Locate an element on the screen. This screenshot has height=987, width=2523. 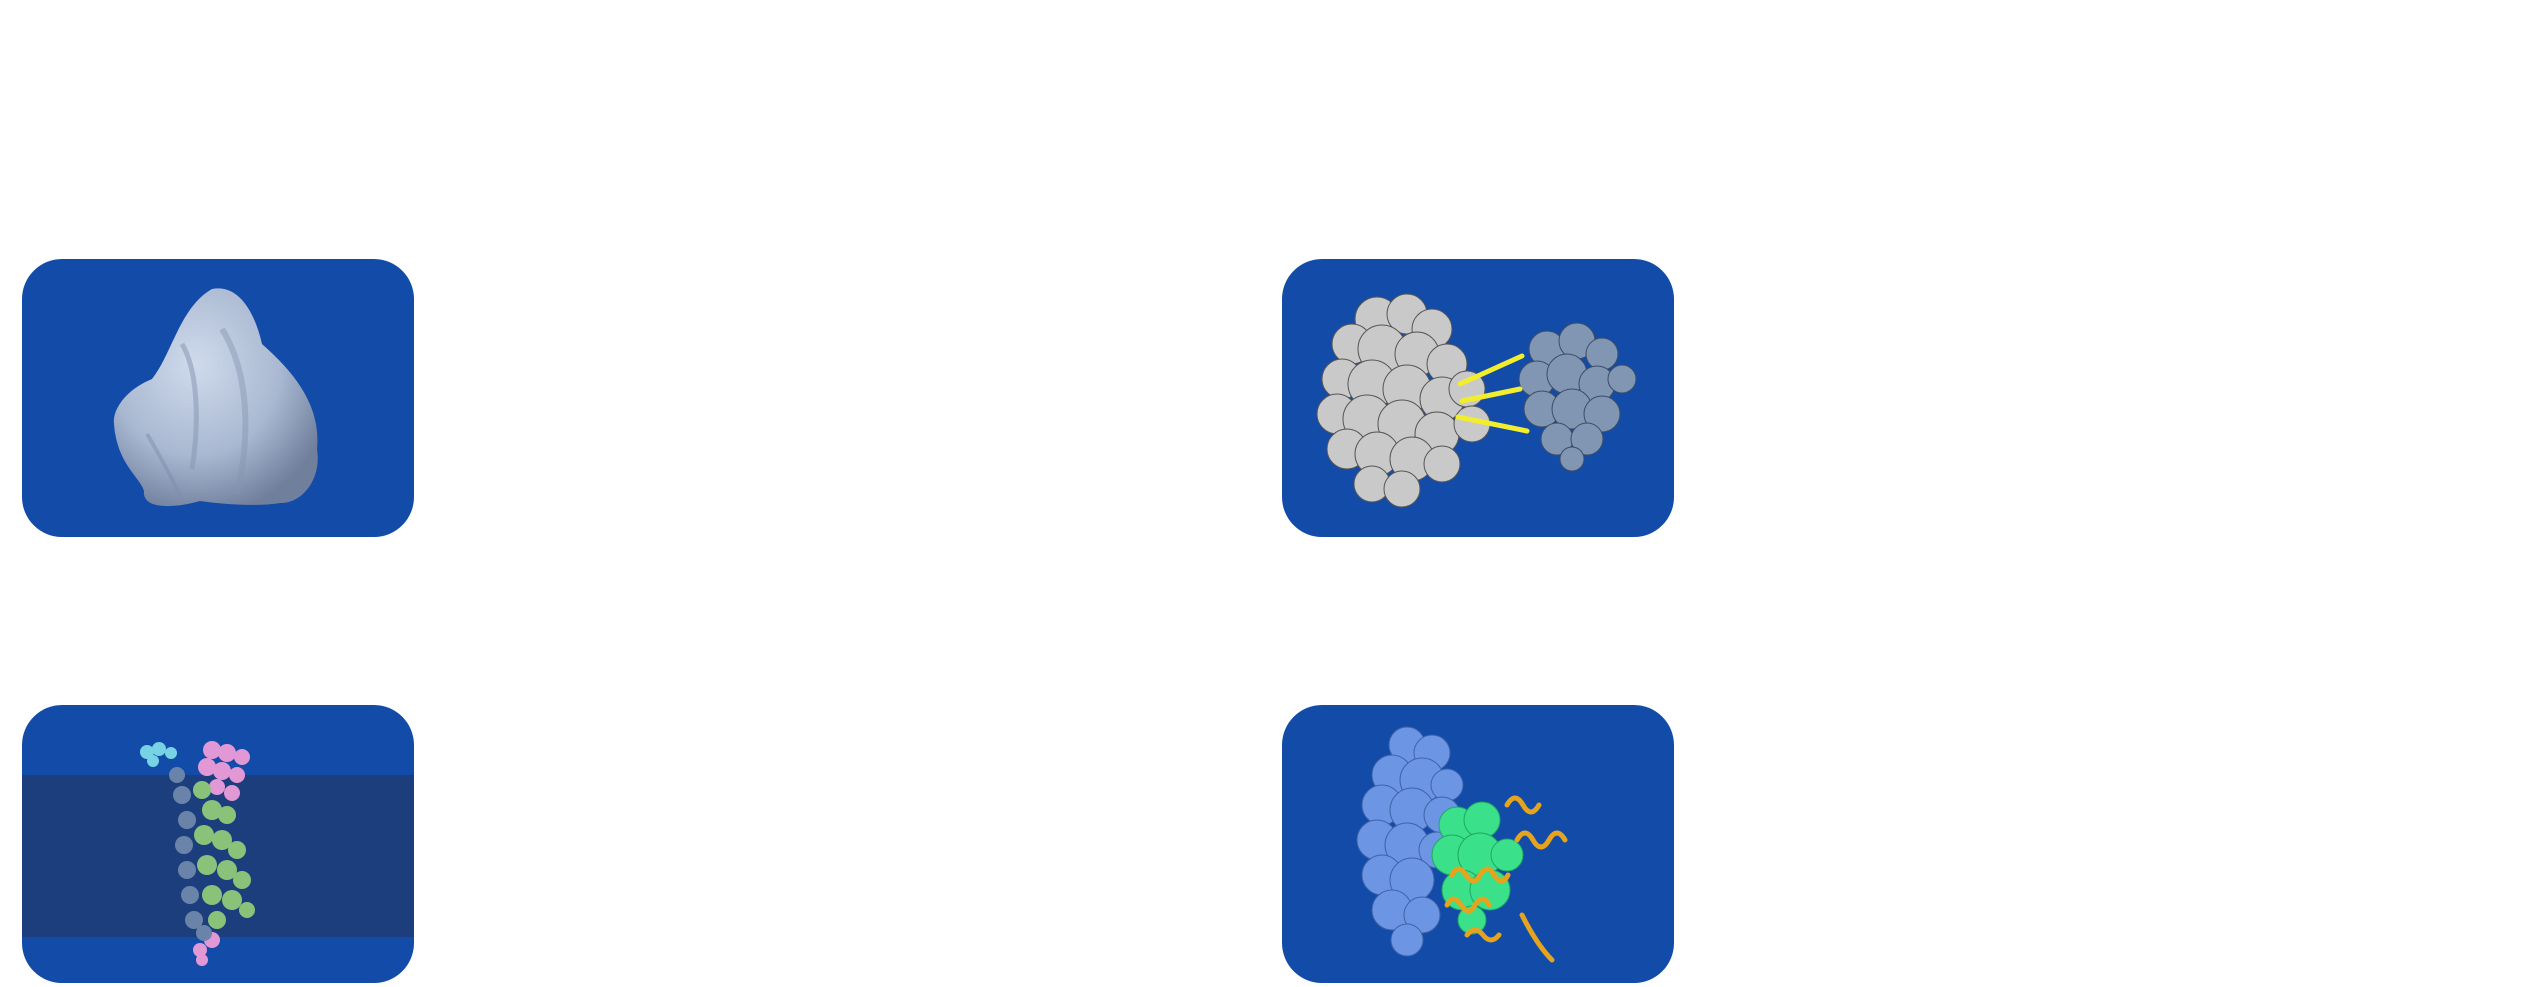
membrane-protein-icon is located at coordinates (218, 844).